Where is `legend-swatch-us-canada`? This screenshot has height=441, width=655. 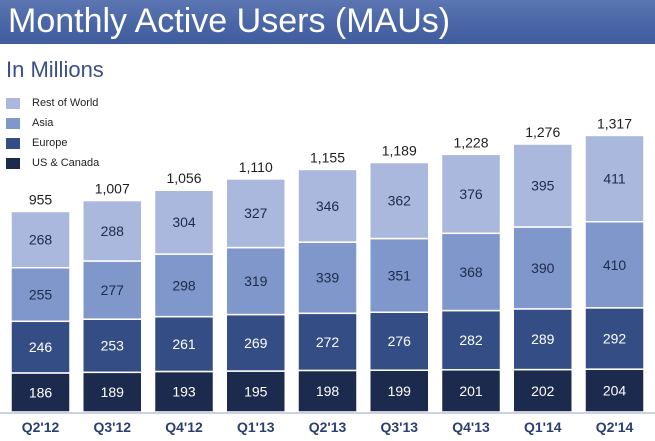 legend-swatch-us-canada is located at coordinates (13, 163).